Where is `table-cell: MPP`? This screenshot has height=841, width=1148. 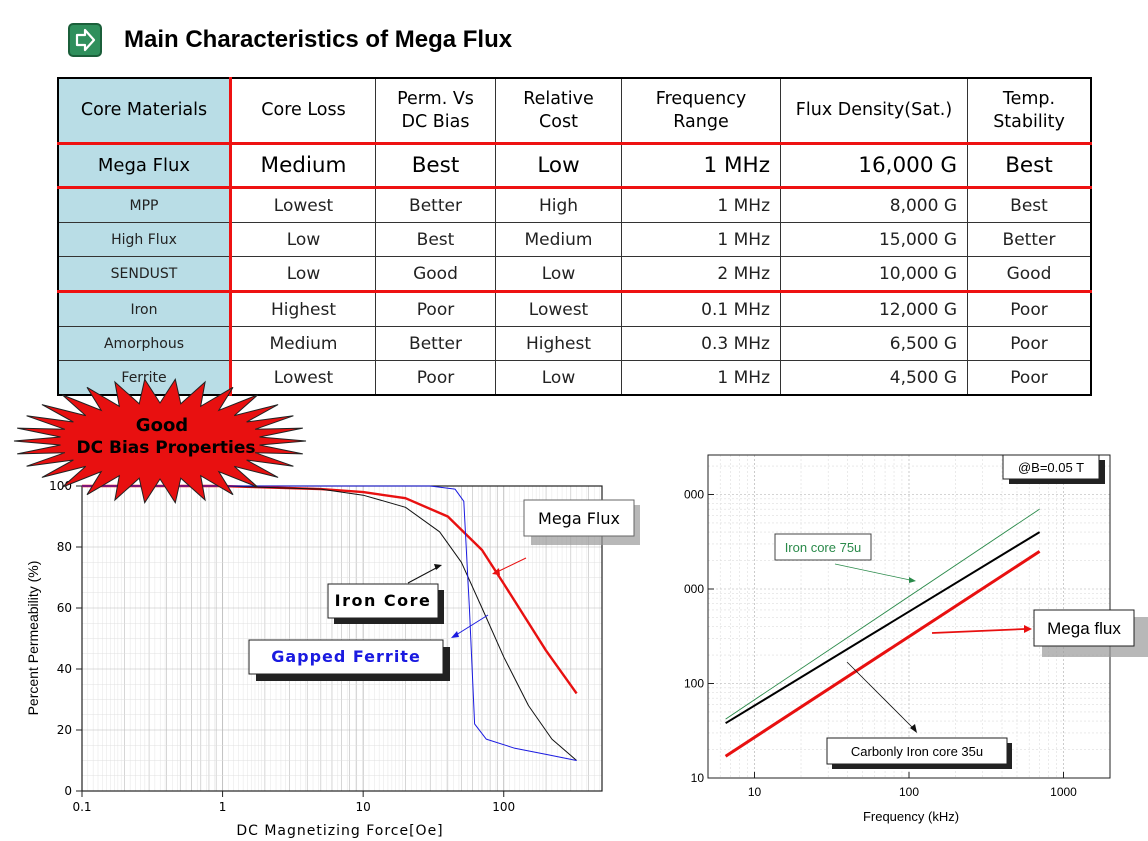
table-cell: MPP is located at coordinates (144, 205).